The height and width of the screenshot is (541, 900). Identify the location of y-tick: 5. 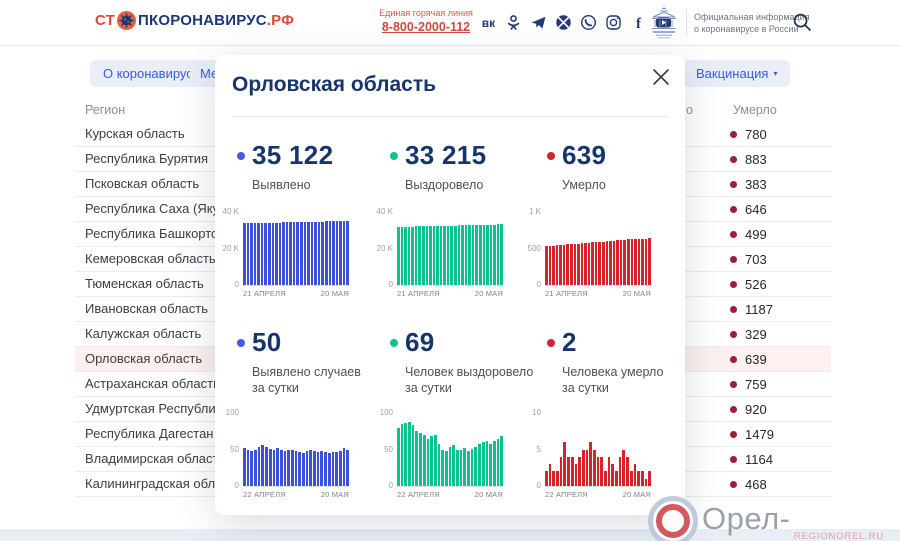
(538, 449).